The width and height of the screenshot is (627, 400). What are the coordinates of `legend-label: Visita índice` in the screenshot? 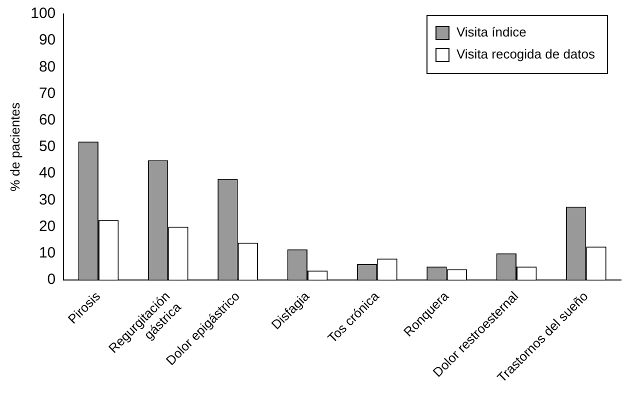 It's located at (491, 32).